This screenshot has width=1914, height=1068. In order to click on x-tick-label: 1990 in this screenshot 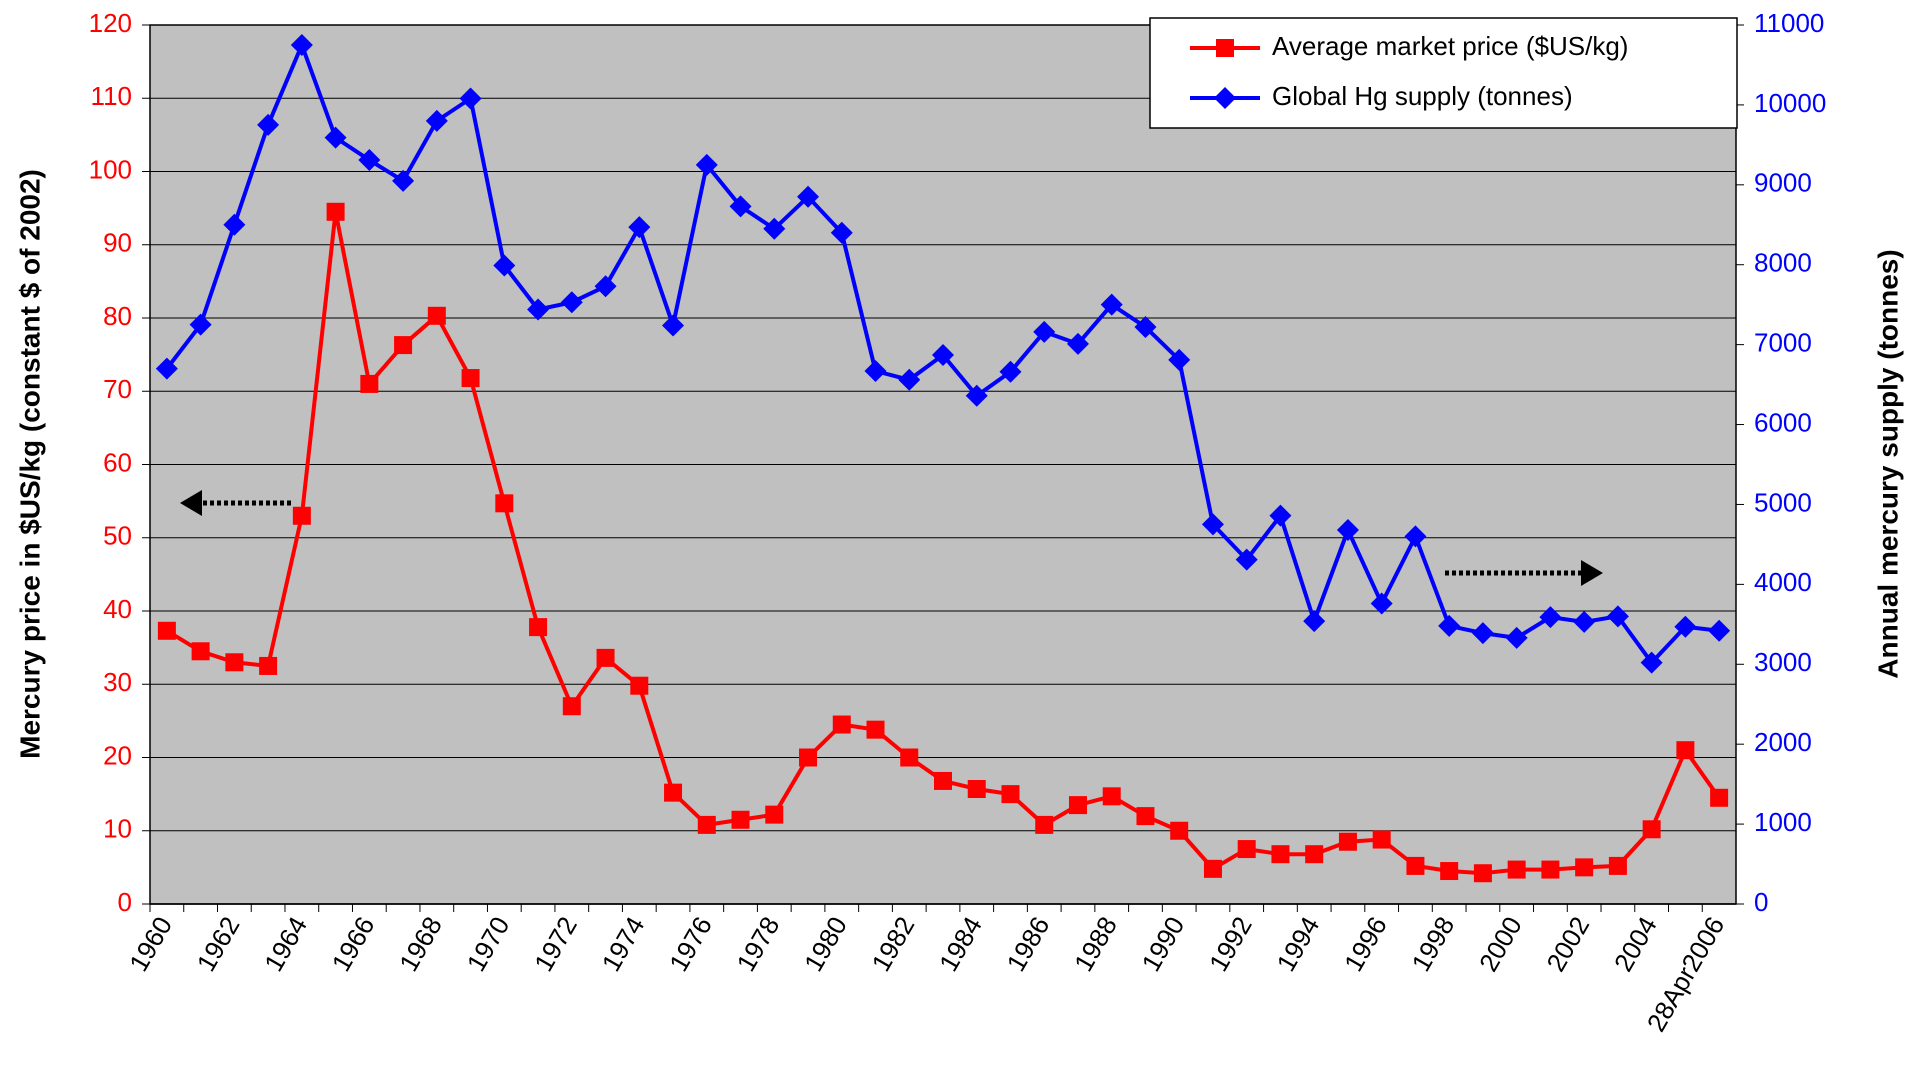, I will do `click(1162, 943)`.